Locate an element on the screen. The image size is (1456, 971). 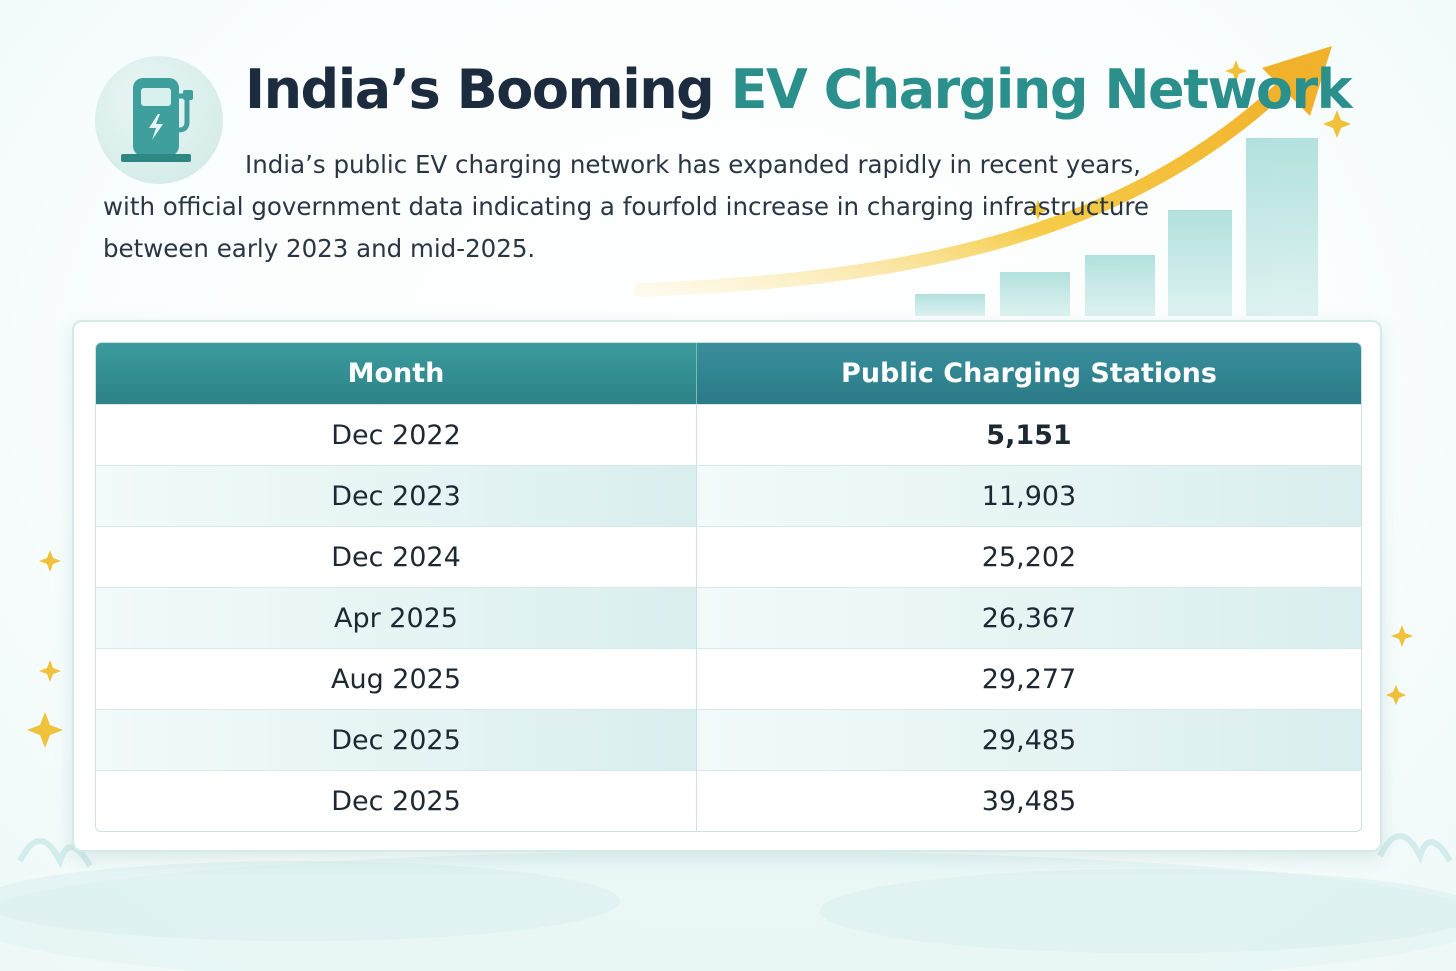
table-row: Dec 2023 11,903 is located at coordinates (728, 495).